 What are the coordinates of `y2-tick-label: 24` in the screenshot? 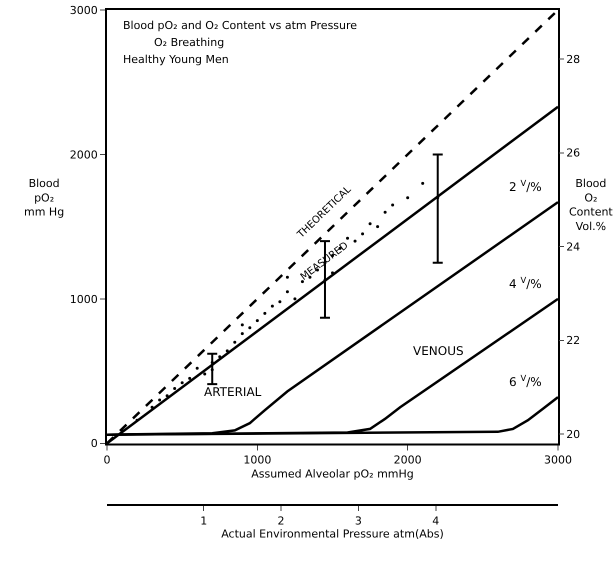 It's located at (573, 247).